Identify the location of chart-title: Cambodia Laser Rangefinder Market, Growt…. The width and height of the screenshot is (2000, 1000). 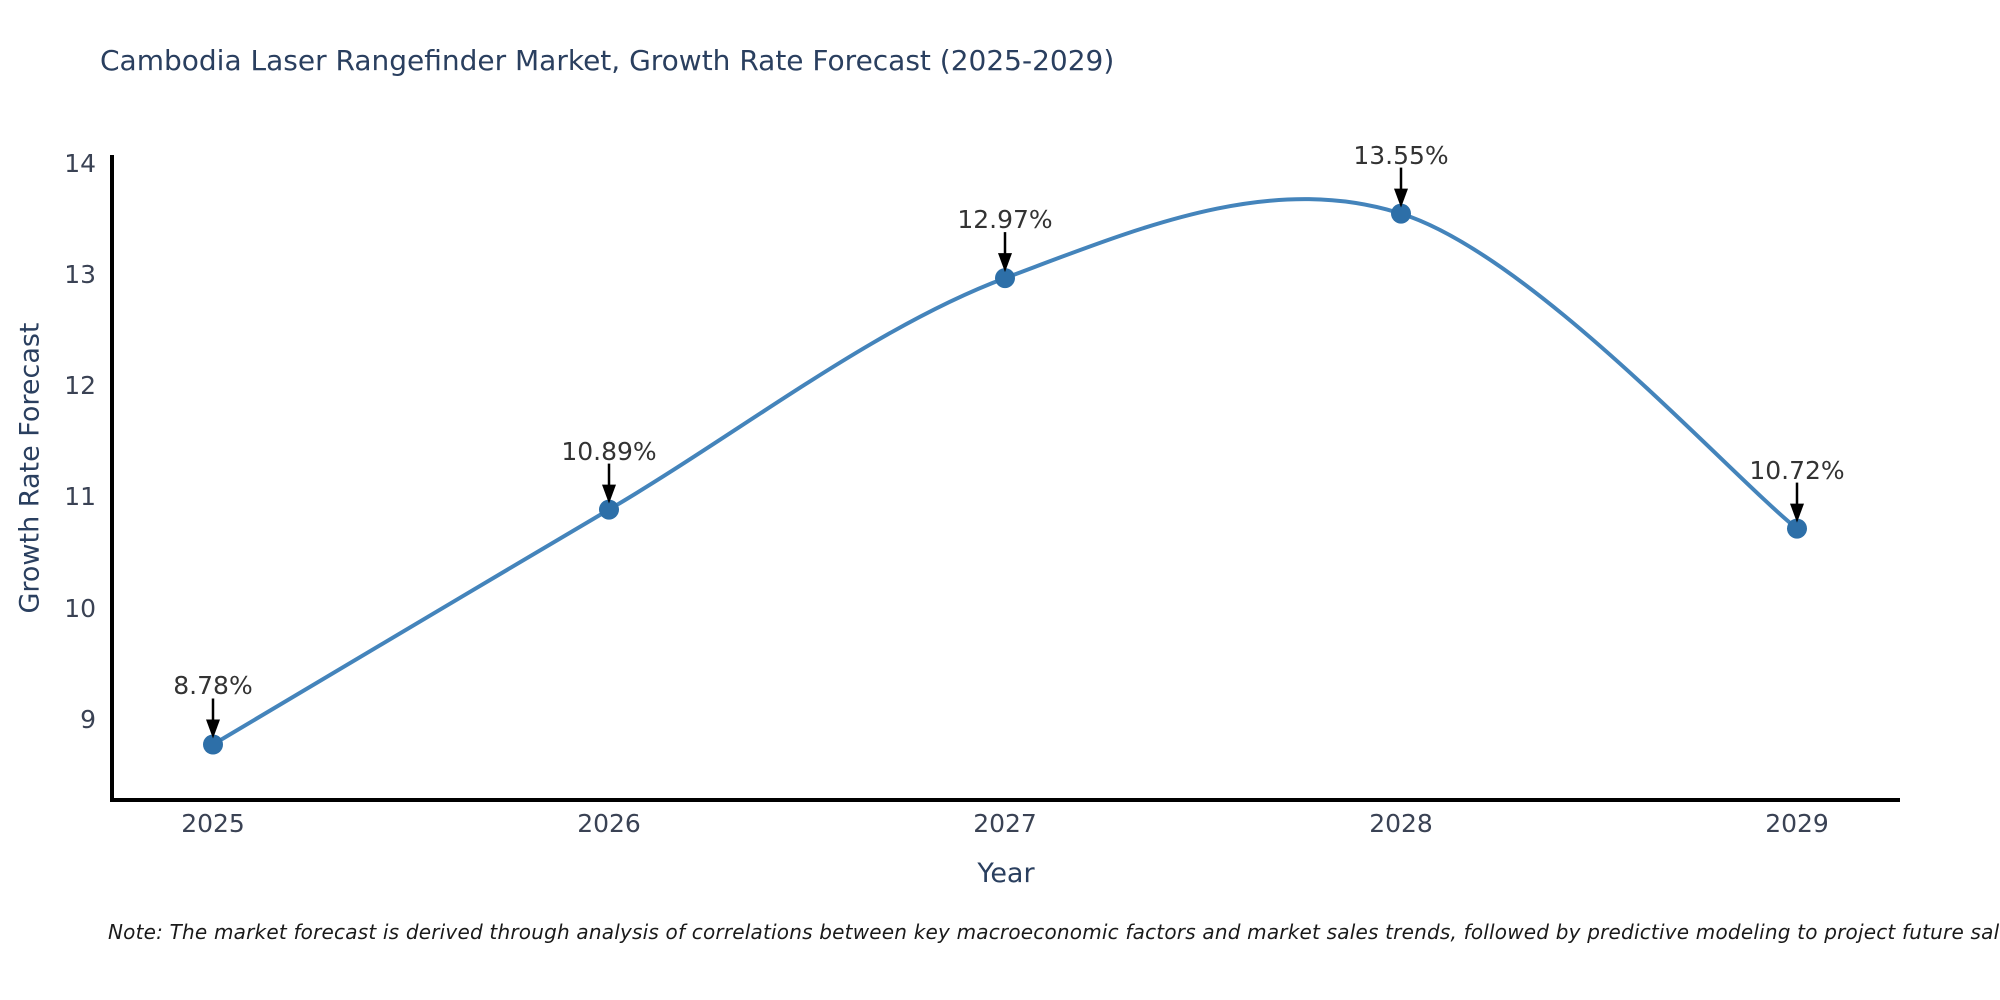
(607, 60).